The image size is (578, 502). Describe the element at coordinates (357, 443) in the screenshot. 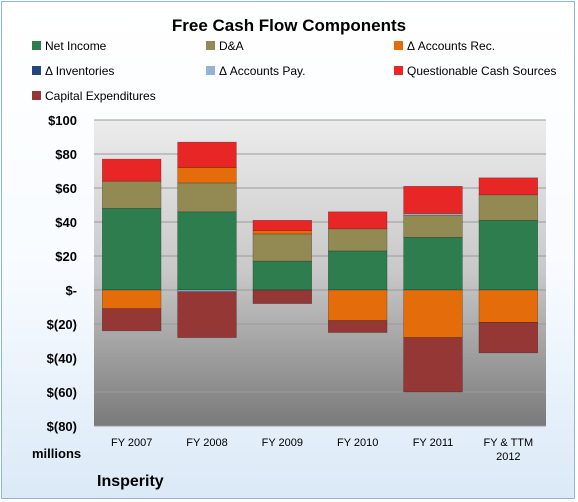

I see `x-tick-label: FY 2010` at that location.